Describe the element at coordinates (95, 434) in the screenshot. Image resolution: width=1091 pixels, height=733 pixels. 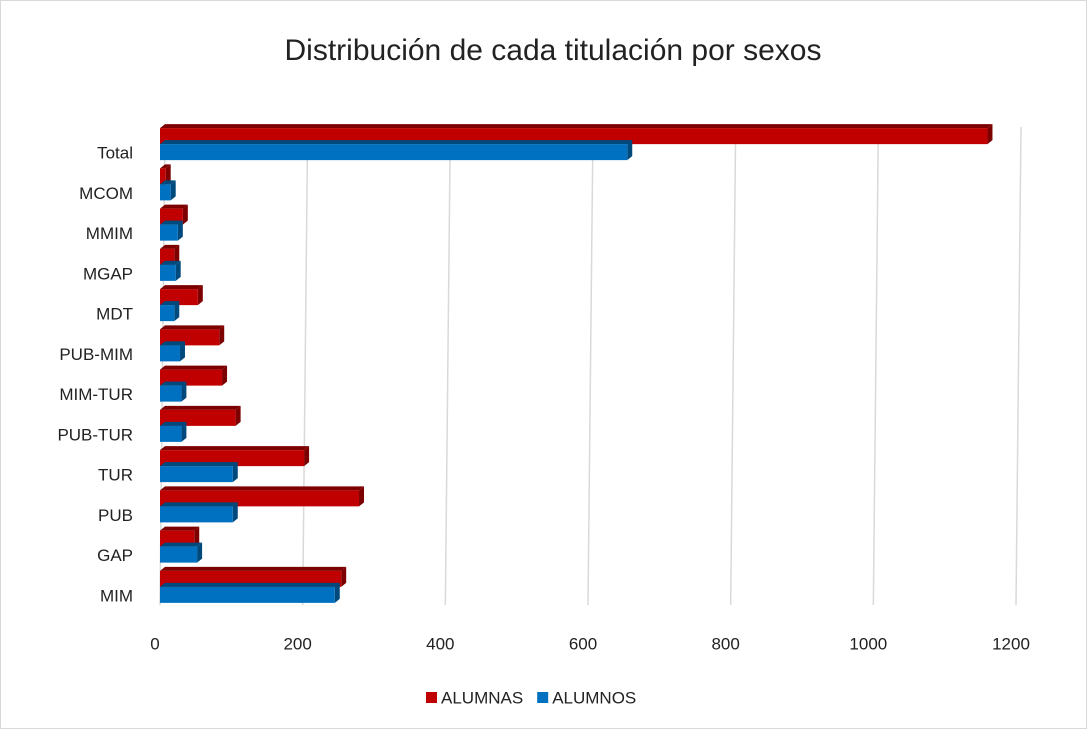
I see `y-tick-label: PUB-TUR` at that location.